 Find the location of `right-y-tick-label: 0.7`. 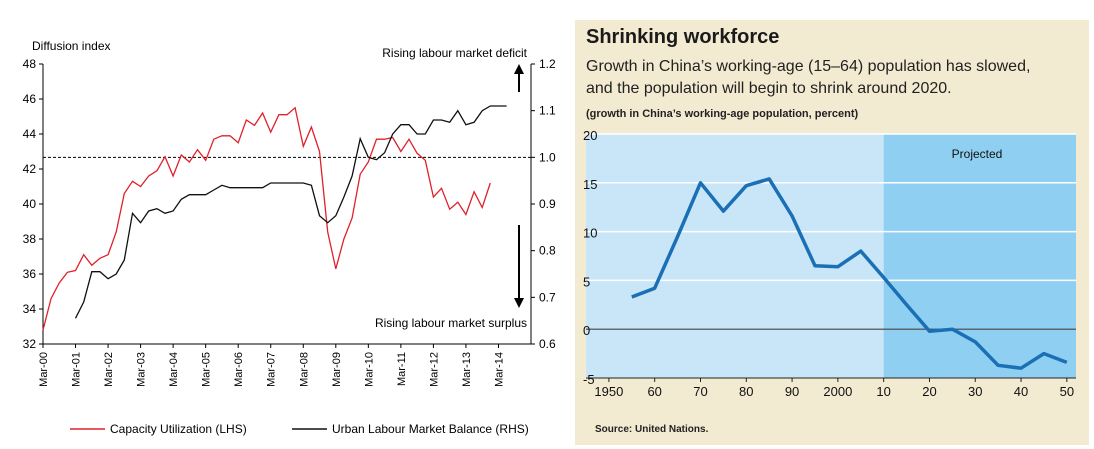

right-y-tick-label: 0.7 is located at coordinates (547, 297).